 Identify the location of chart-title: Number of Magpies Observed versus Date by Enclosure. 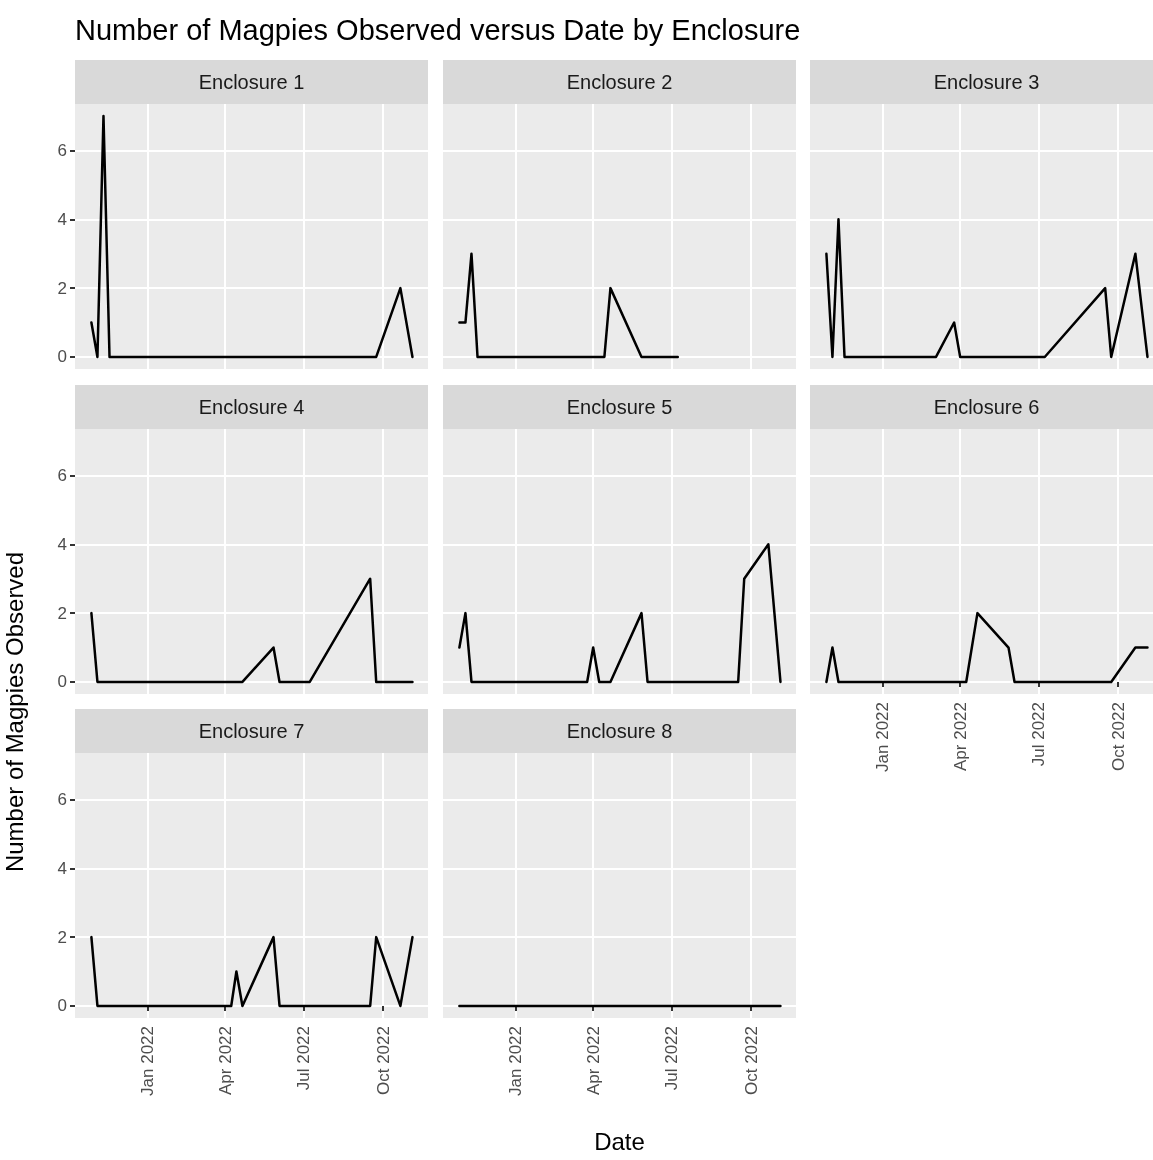
(438, 30).